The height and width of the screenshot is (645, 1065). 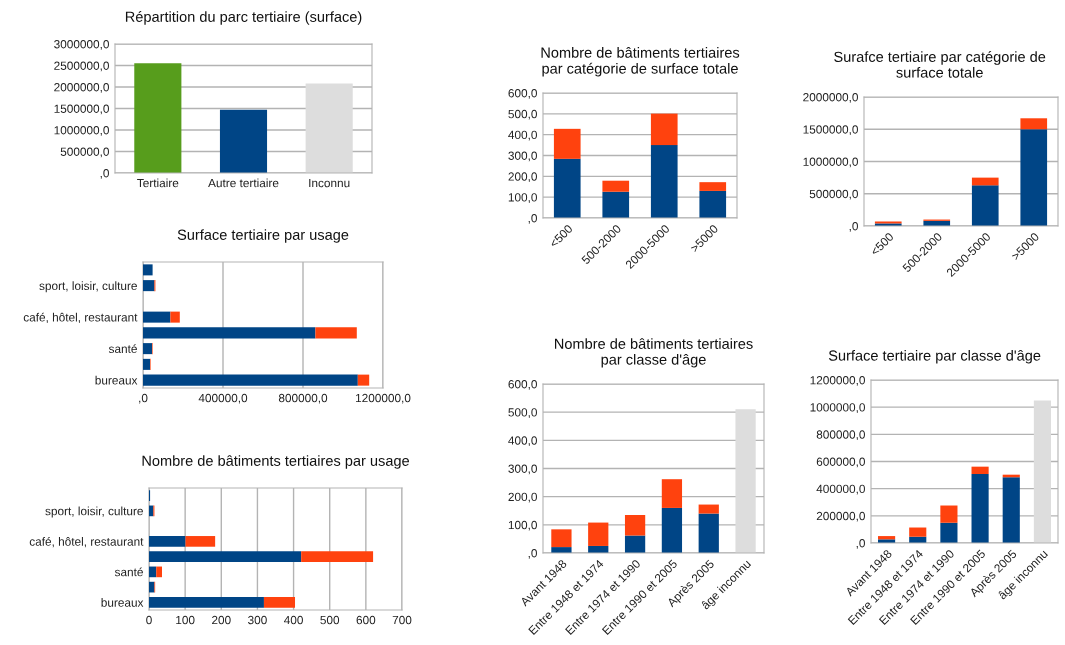 What do you see at coordinates (330, 620) in the screenshot?
I see `x-tick-label: 500` at bounding box center [330, 620].